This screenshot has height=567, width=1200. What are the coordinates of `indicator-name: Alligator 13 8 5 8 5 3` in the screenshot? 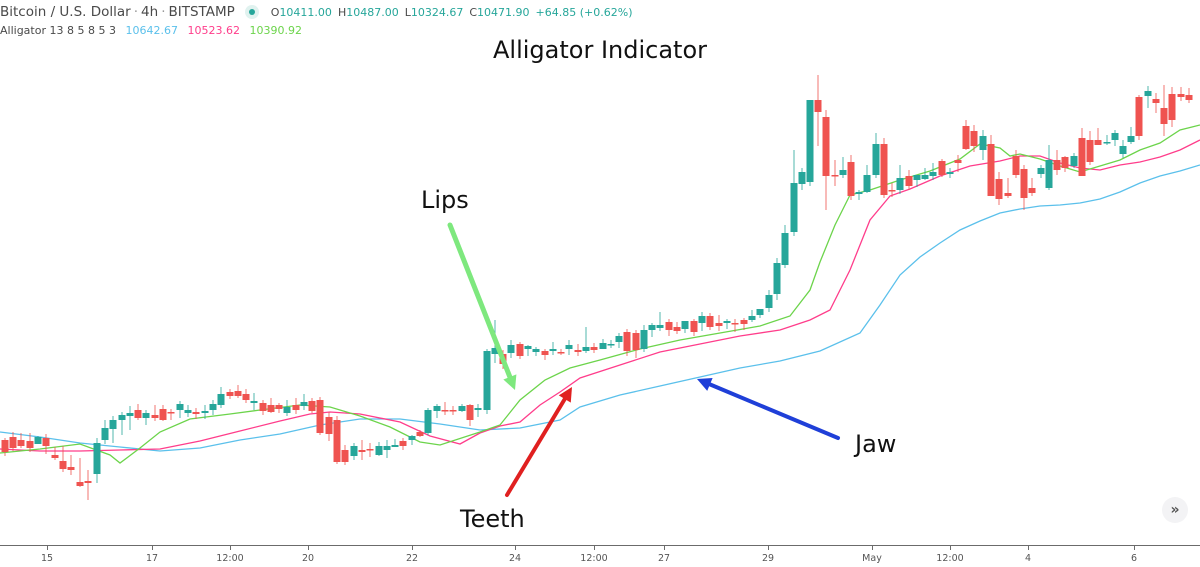 It's located at (58, 30).